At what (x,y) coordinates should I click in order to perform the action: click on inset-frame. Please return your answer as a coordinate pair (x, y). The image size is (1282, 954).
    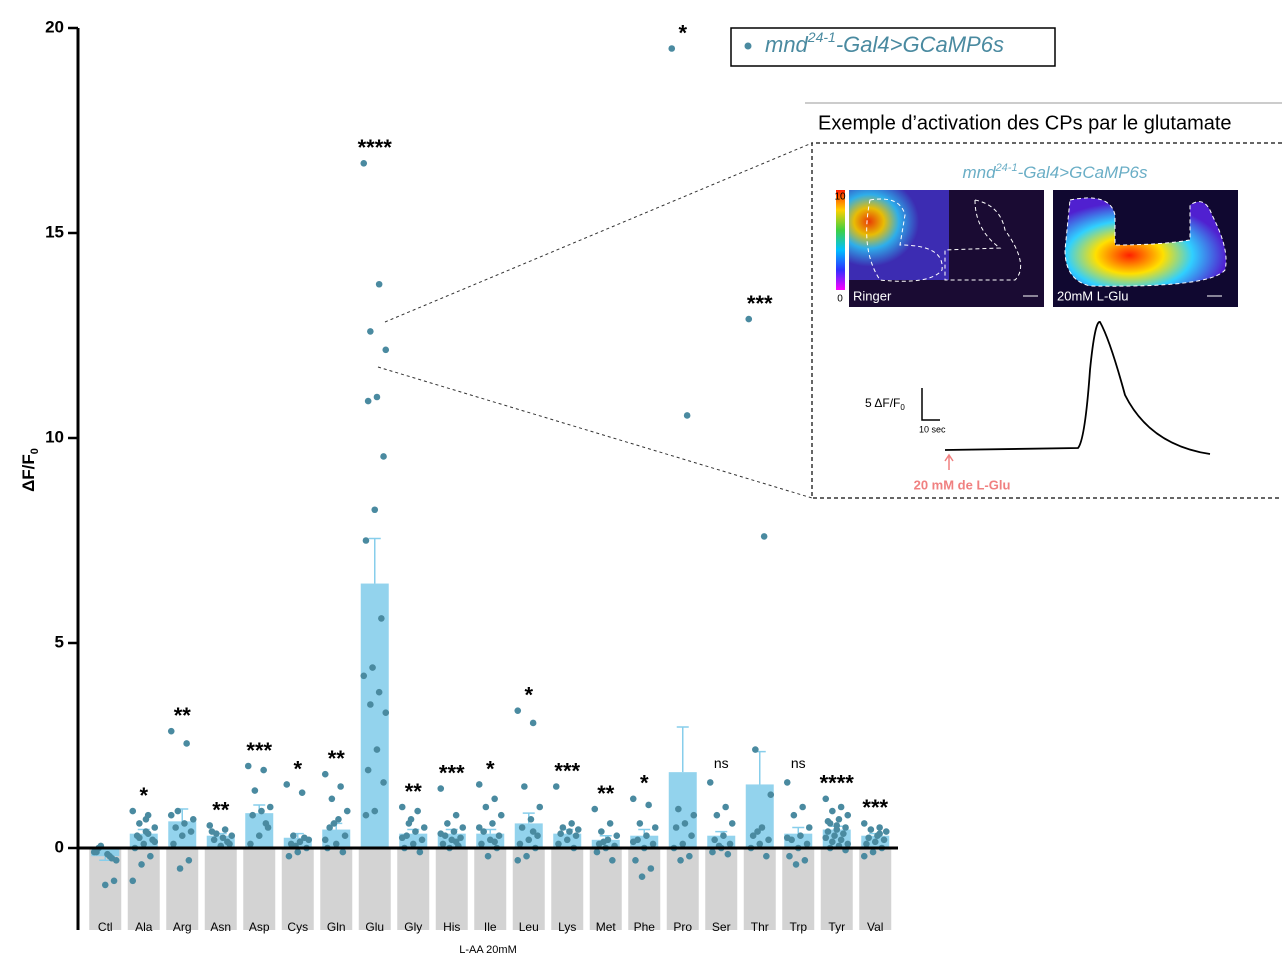
    Looking at the image, I should click on (1046, 320).